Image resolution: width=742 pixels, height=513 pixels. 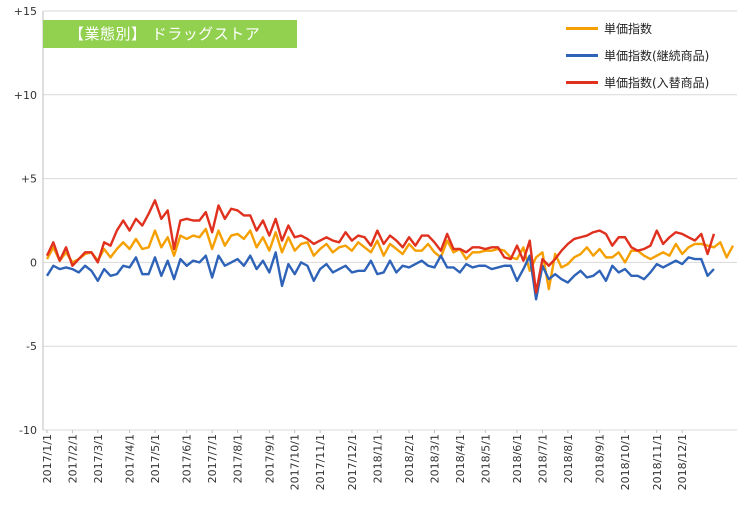 What do you see at coordinates (295, 462) in the screenshot?
I see `x-tick-label: 2017/10/1` at bounding box center [295, 462].